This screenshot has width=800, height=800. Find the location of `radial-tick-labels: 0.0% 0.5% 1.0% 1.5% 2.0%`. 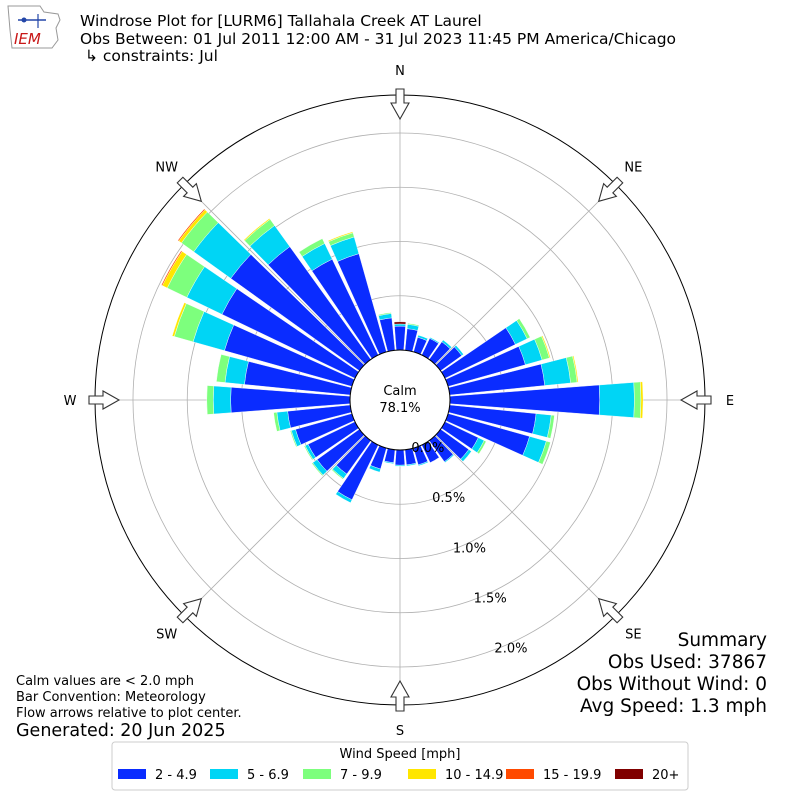

radial-tick-labels: 0.0% 0.5% 1.0% 1.5% 2.0% is located at coordinates (469, 549).